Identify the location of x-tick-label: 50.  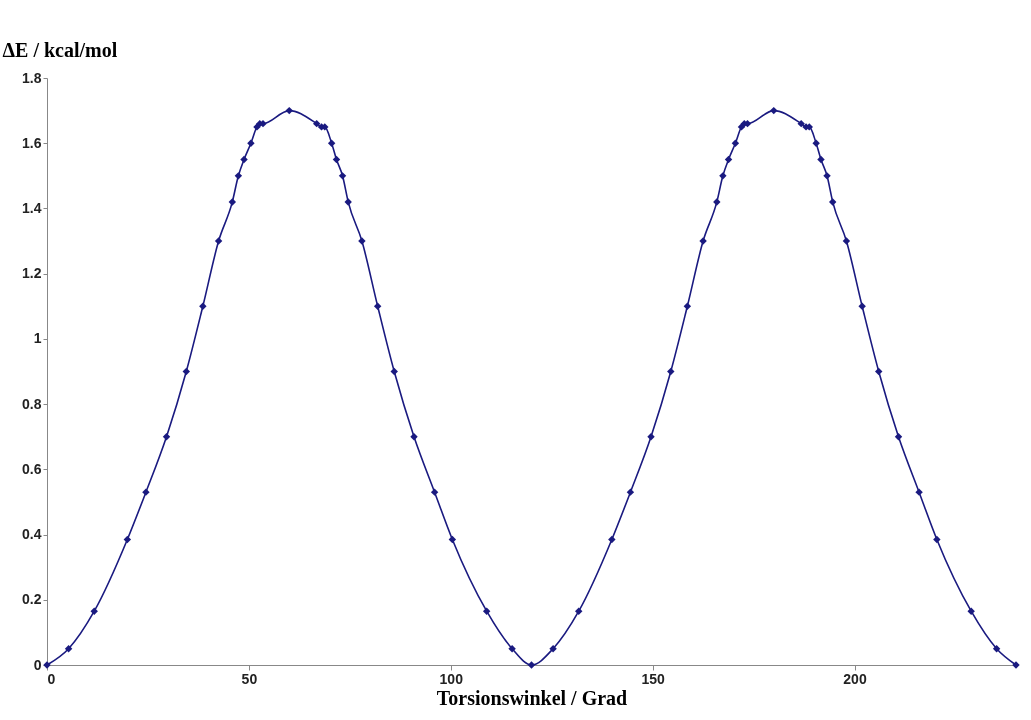
(249, 678).